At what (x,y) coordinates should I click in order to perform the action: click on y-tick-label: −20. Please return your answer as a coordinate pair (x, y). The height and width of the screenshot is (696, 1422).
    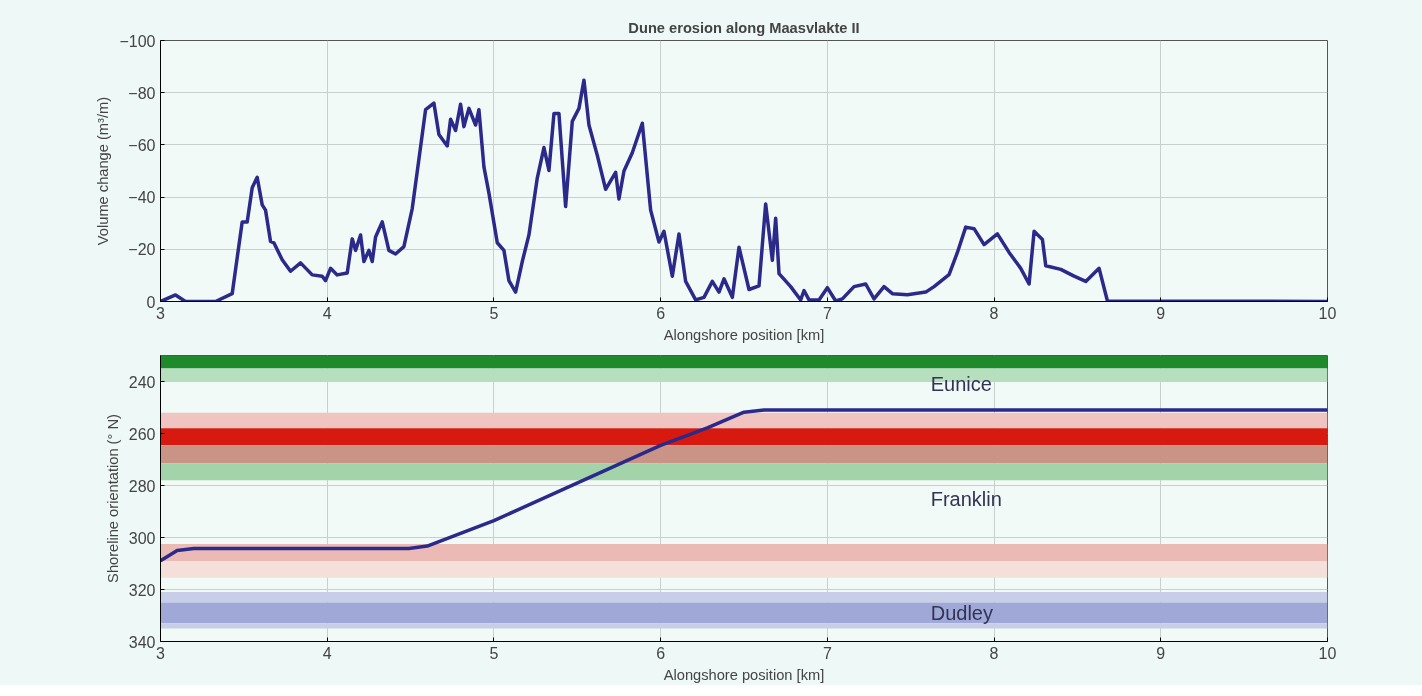
    Looking at the image, I should click on (142, 250).